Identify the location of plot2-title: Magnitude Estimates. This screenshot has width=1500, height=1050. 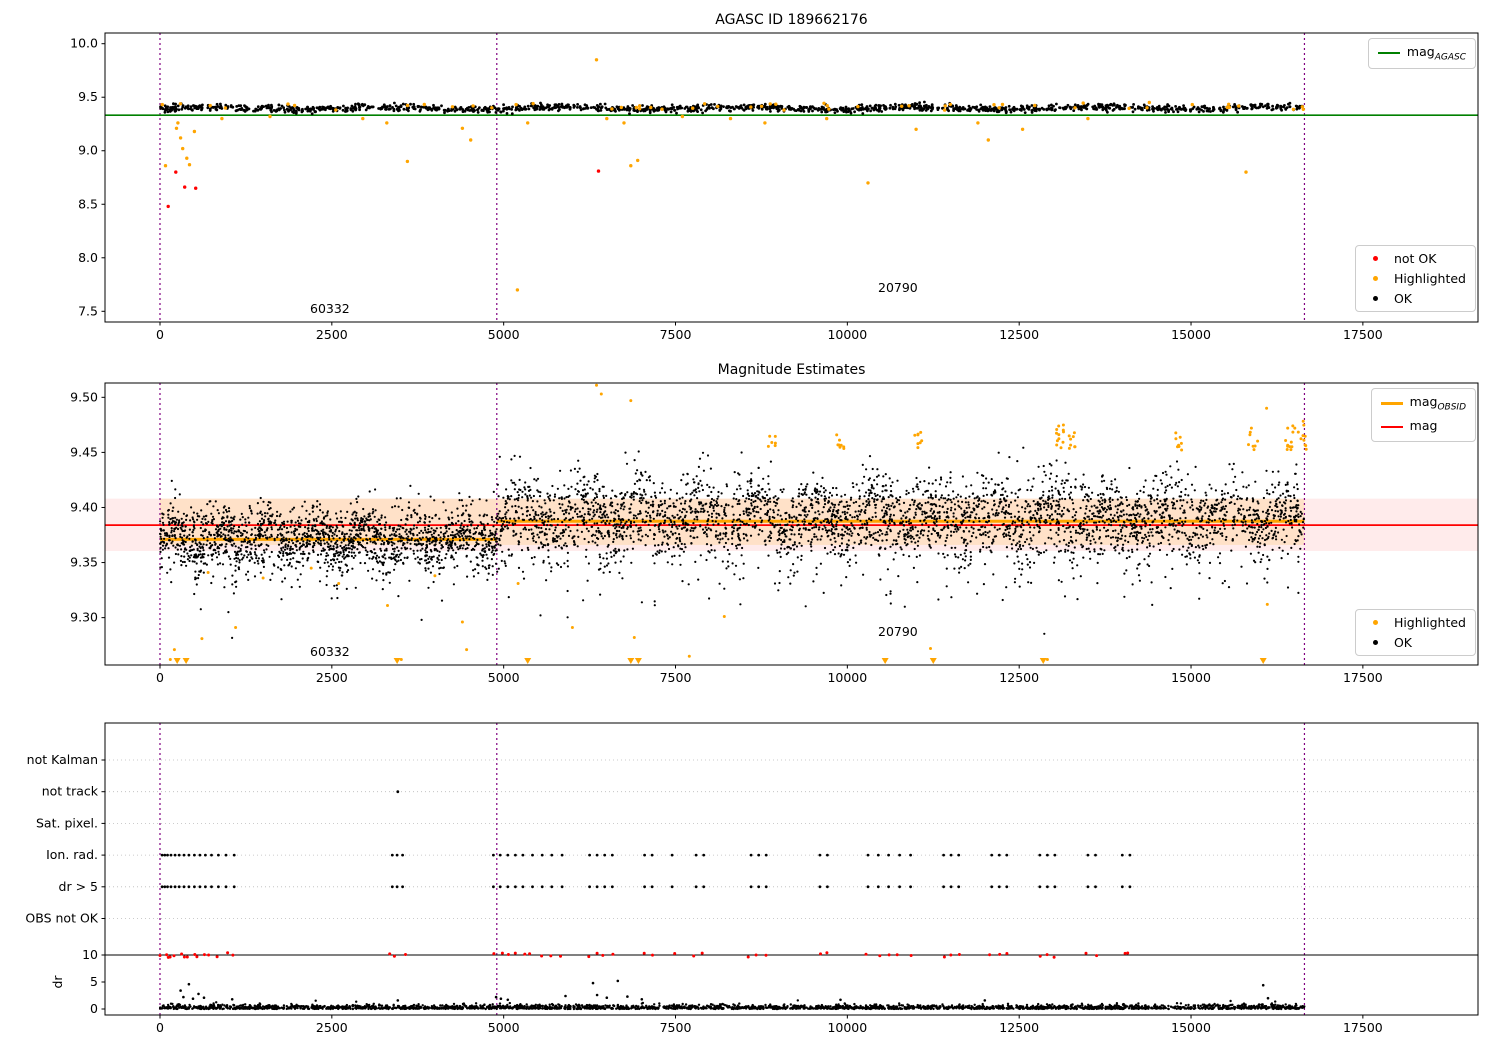
(791, 370).